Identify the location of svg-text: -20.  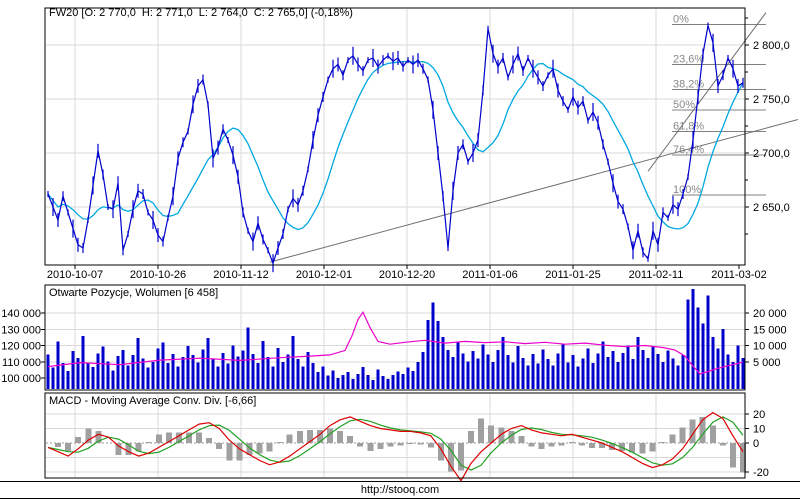
(761, 473).